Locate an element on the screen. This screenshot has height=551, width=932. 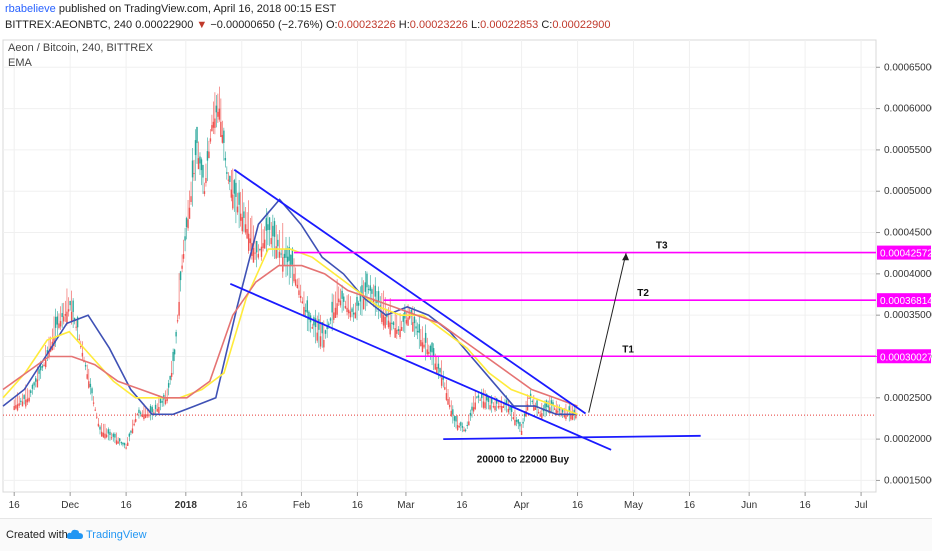
x-tick-label: Mar is located at coordinates (406, 505).